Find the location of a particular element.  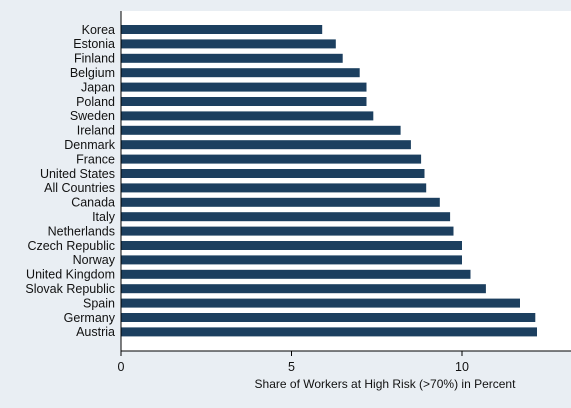

bar-korea is located at coordinates (222, 29).